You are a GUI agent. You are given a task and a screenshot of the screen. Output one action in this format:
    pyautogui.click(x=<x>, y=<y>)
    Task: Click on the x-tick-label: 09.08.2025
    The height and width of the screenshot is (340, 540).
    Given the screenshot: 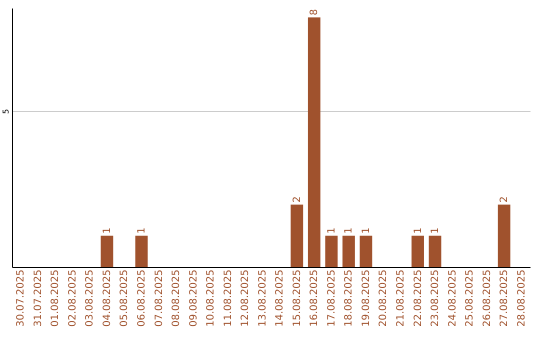 What is the action you would take?
    pyautogui.click(x=194, y=298)
    